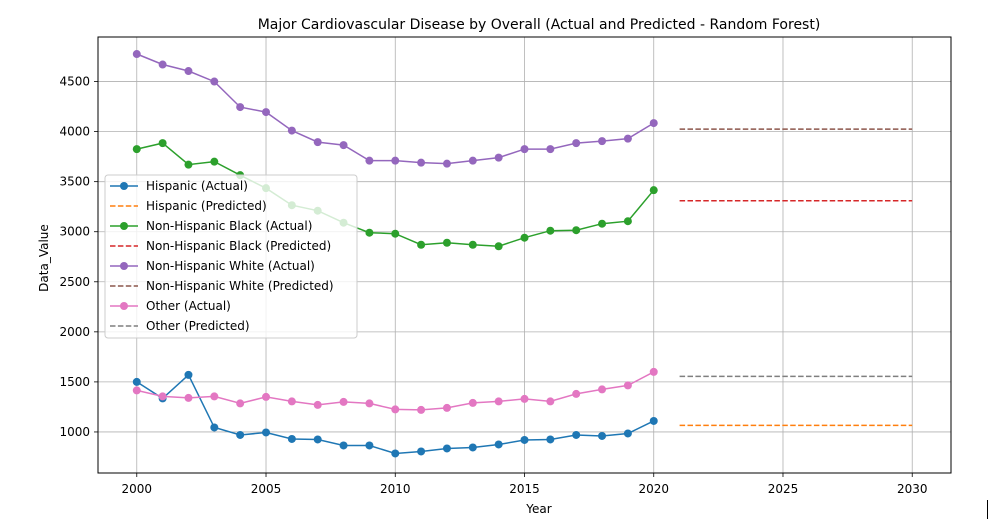 This screenshot has height=519, width=991. What do you see at coordinates (653, 489) in the screenshot?
I see `x-tick-label: 2020` at bounding box center [653, 489].